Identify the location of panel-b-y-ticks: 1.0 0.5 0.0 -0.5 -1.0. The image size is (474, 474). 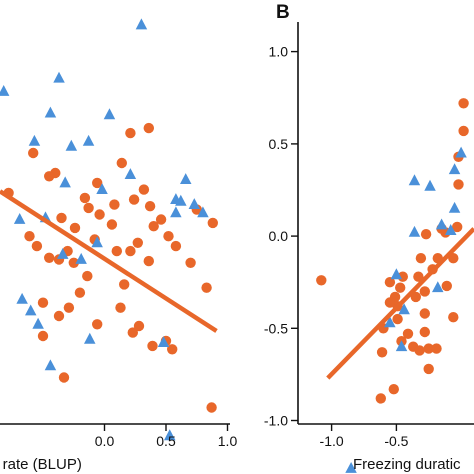
(281, 236).